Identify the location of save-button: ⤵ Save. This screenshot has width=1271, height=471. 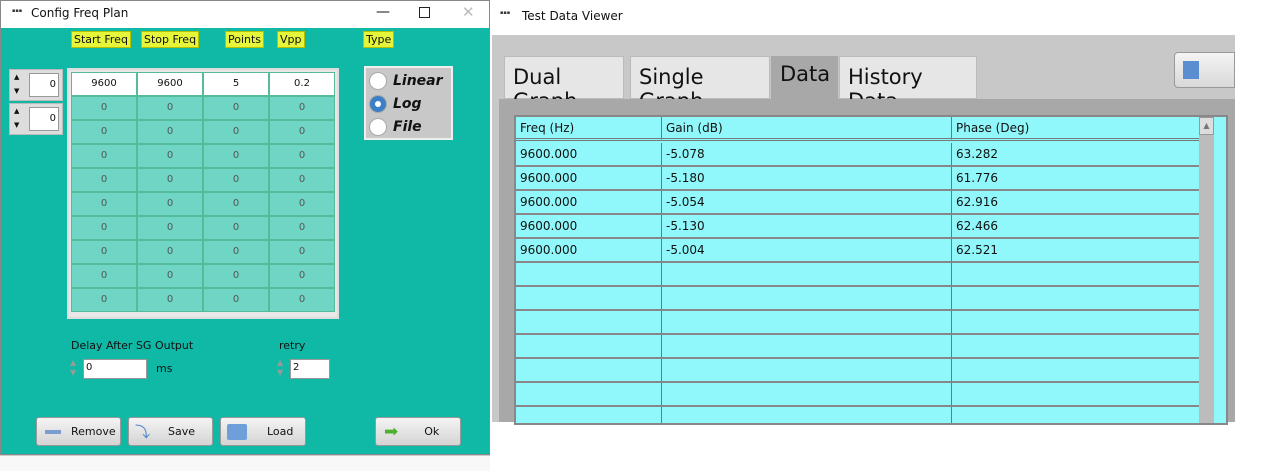
(170, 431).